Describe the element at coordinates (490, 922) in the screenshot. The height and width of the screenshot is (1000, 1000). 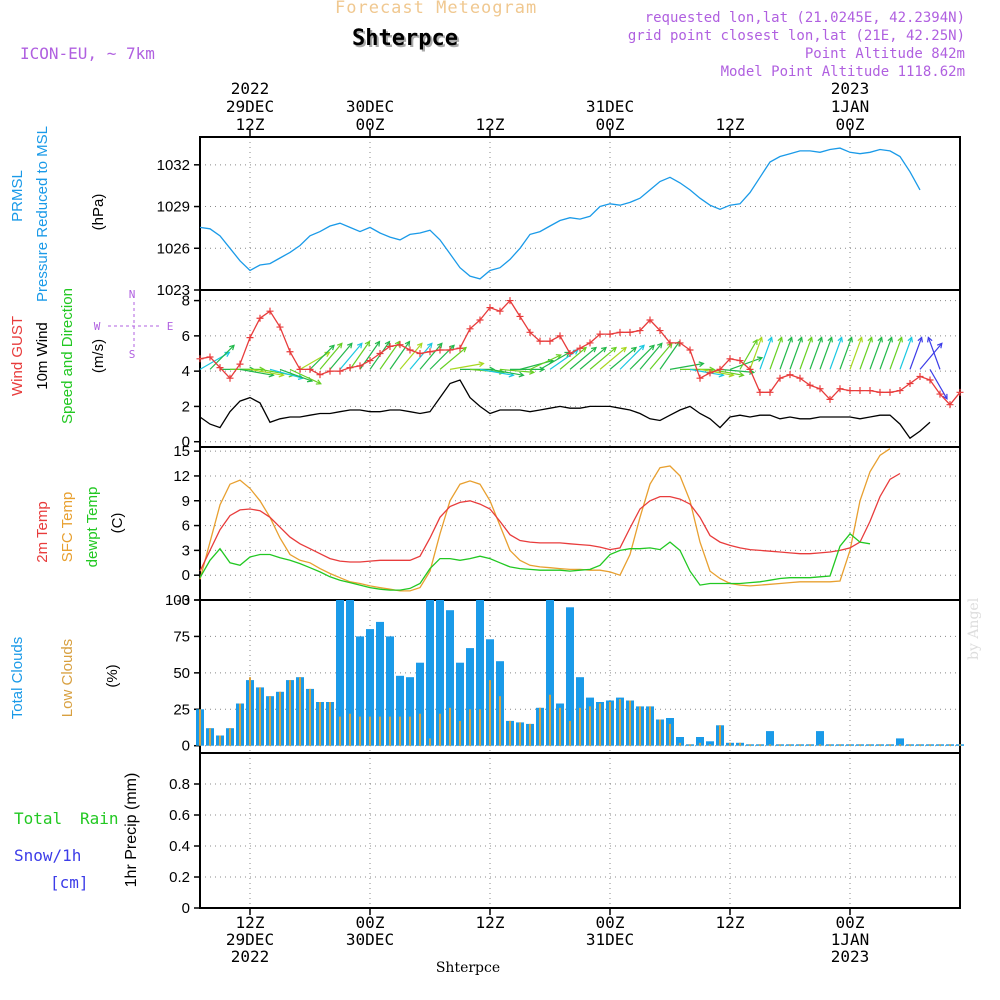
I see `bottom-time-label: 12Z` at that location.